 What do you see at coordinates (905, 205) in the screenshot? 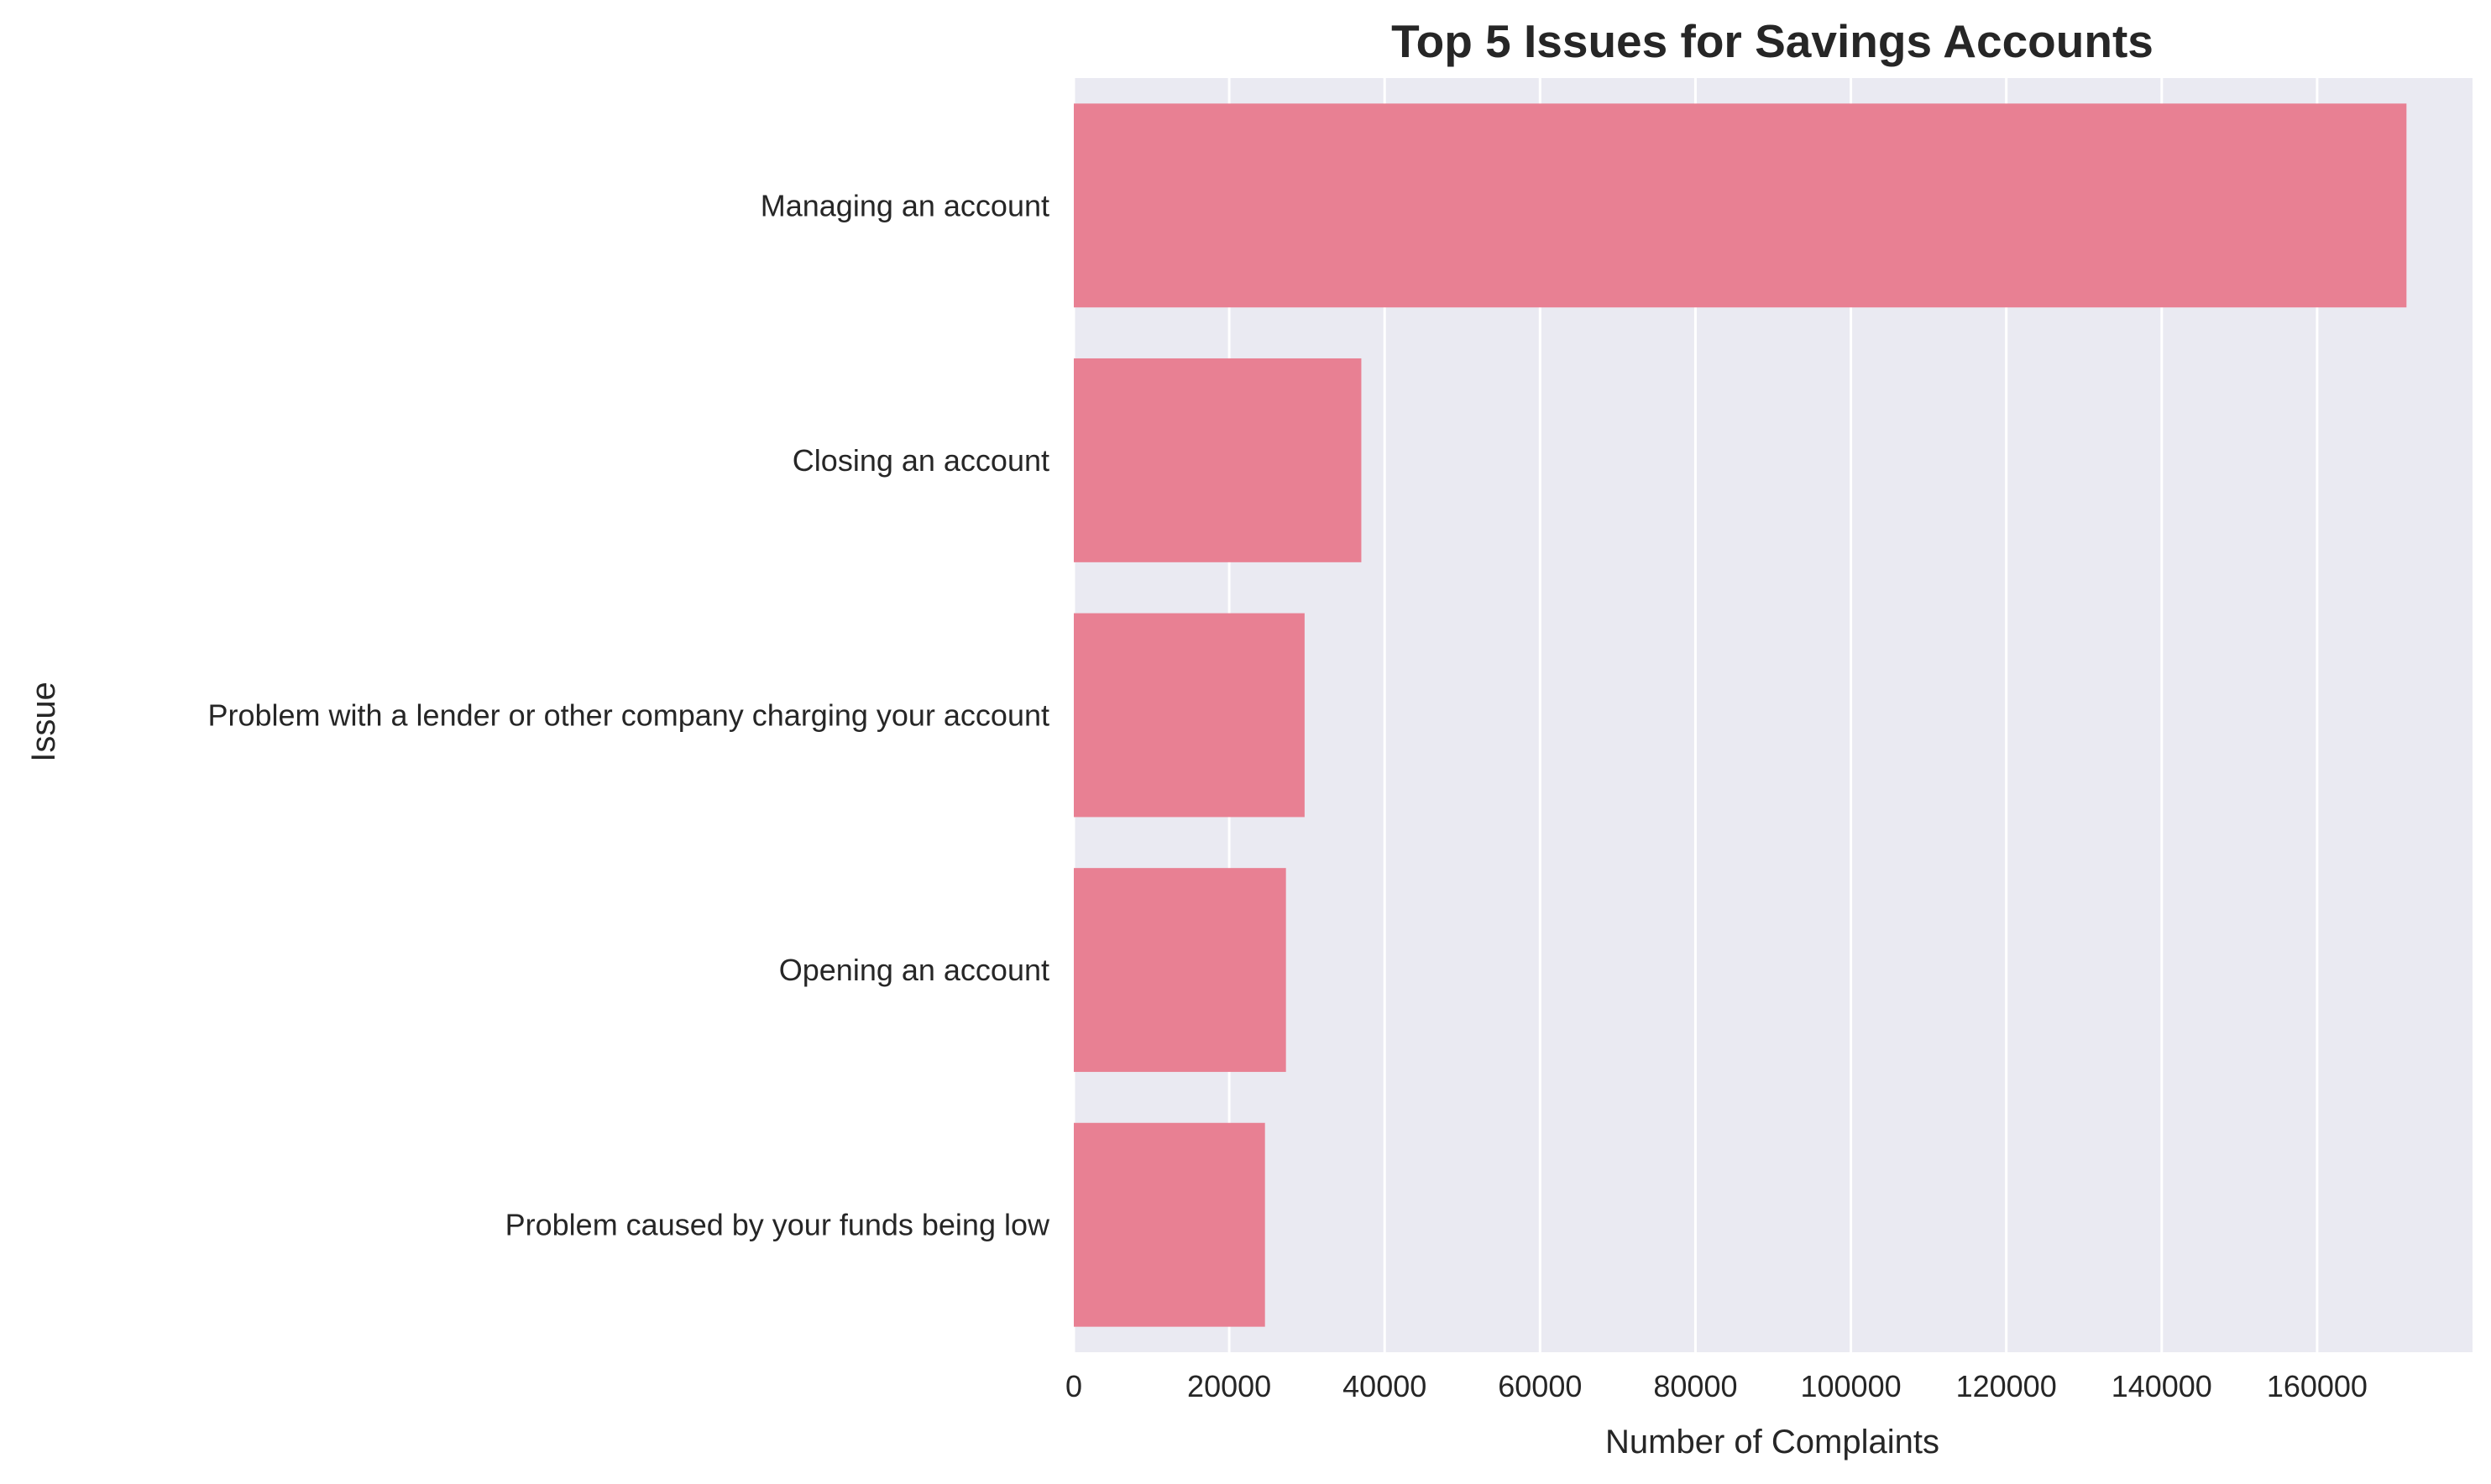
I see `y-tick-label: Managing an account` at bounding box center [905, 205].